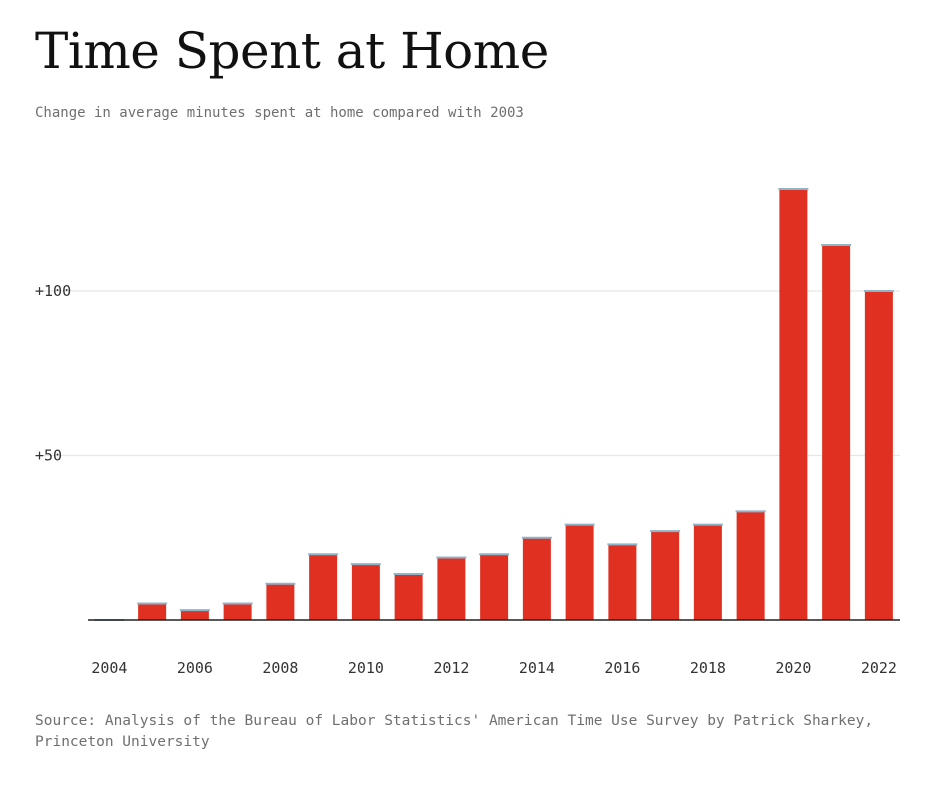 This screenshot has width=936, height=786. What do you see at coordinates (708, 668) in the screenshot?
I see `x-tick-label: 2018` at bounding box center [708, 668].